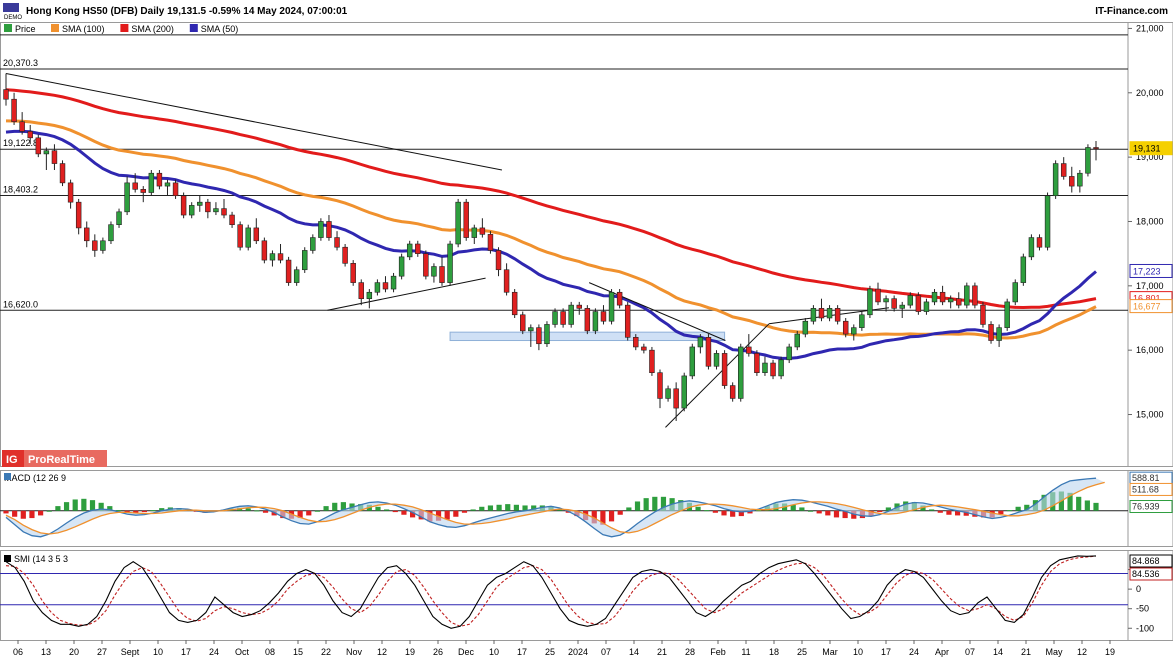  I want to click on y-tick-label: 18,000, so click(1150, 221).